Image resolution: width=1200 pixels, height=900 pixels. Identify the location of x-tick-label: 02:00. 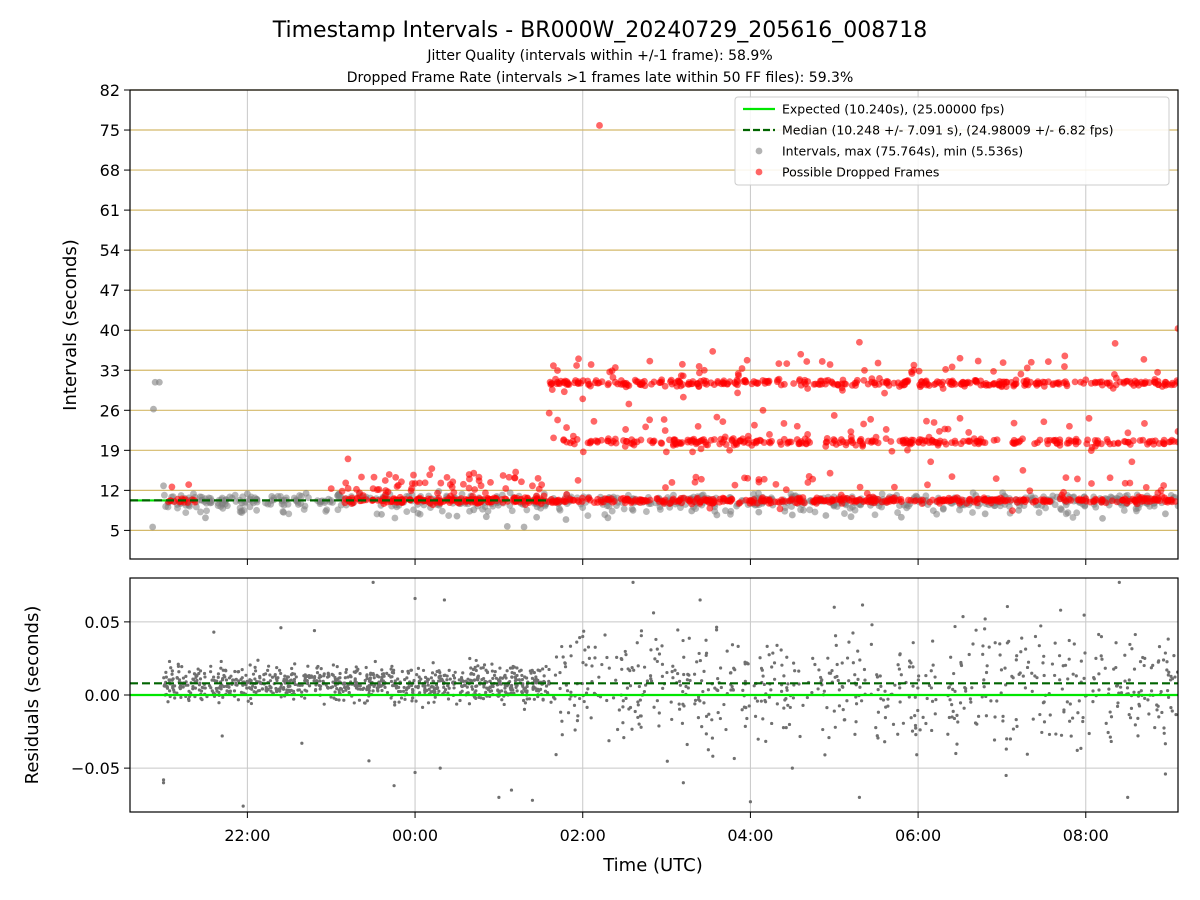
(583, 835).